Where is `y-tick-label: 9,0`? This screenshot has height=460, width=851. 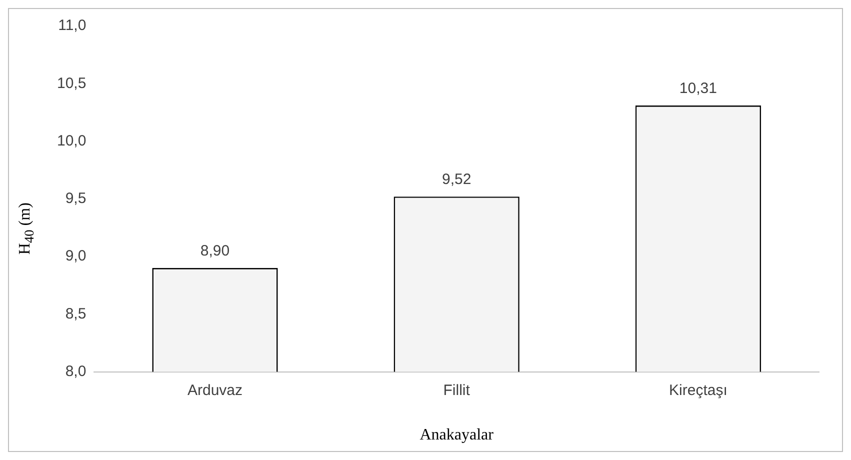 y-tick-label: 9,0 is located at coordinates (75, 256).